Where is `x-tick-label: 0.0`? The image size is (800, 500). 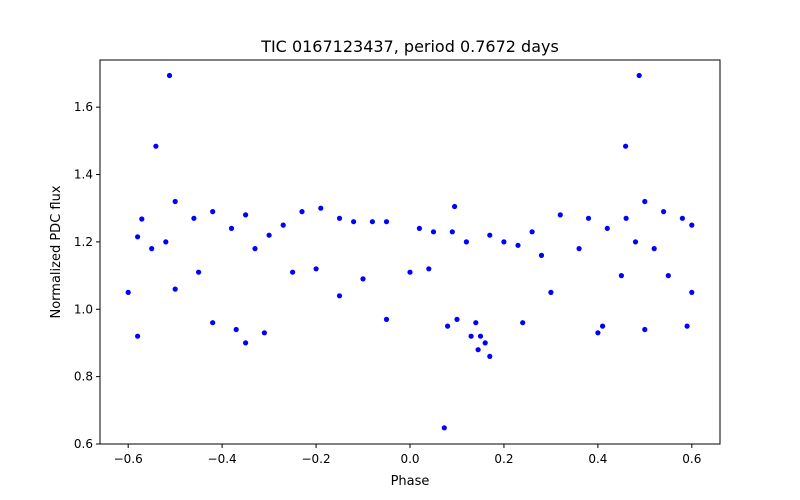 x-tick-label: 0.0 is located at coordinates (409, 459).